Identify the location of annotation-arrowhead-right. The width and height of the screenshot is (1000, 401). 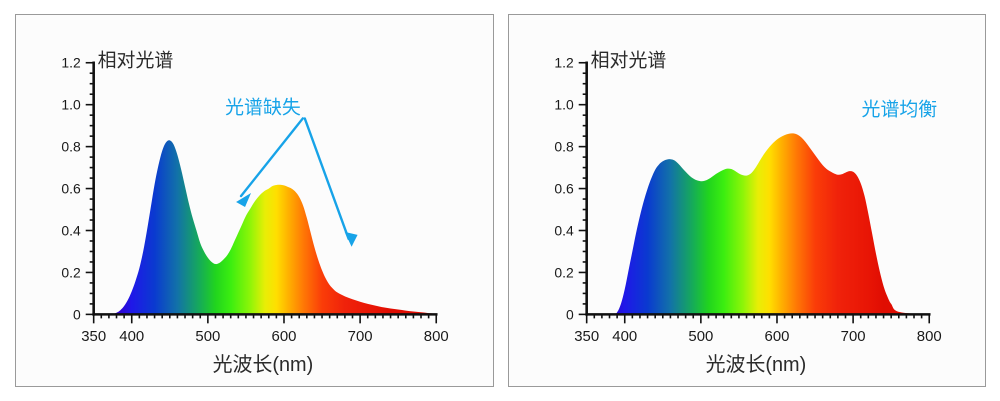
(351, 239).